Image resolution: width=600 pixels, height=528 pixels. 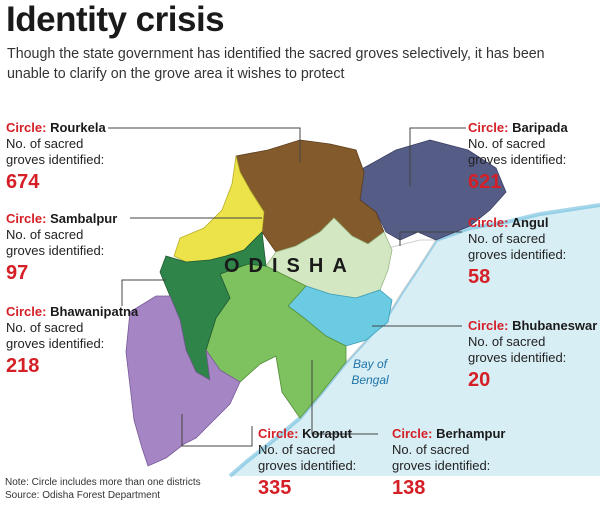 What do you see at coordinates (183, 381) in the screenshot?
I see `region-koraput` at bounding box center [183, 381].